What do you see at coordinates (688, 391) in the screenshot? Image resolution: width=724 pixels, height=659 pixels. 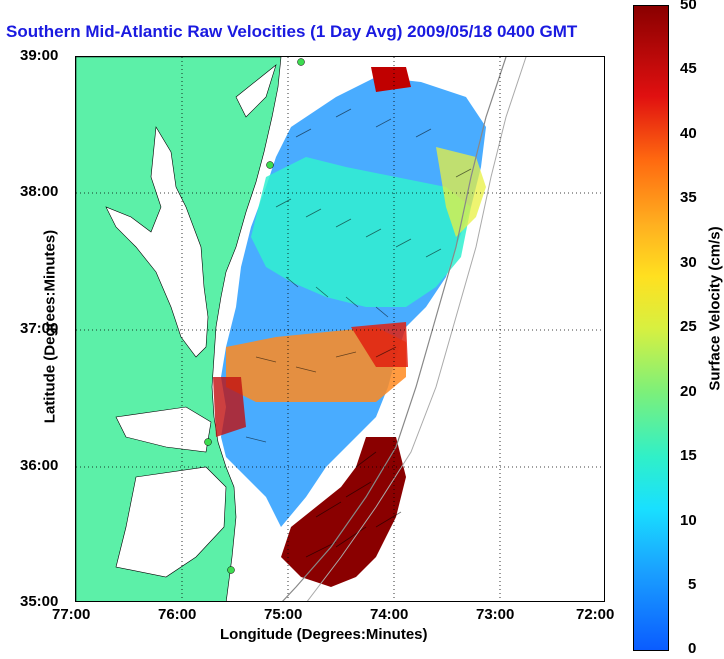 I see `colorbar-tick: 20` at bounding box center [688, 391].